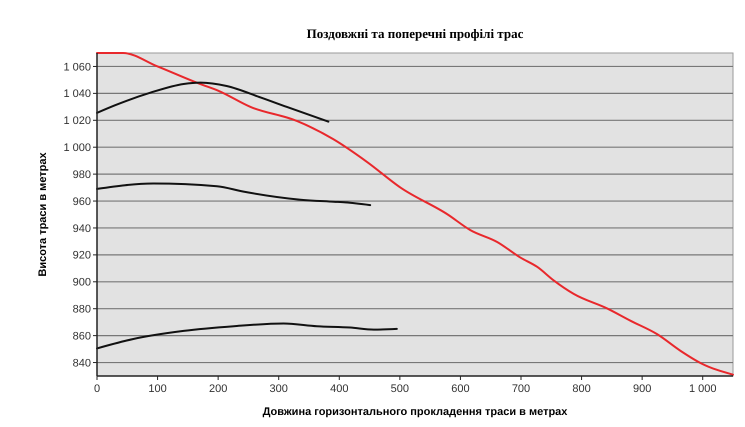  What do you see at coordinates (77, 148) in the screenshot?
I see `y-tick-label: 1 000` at bounding box center [77, 148].